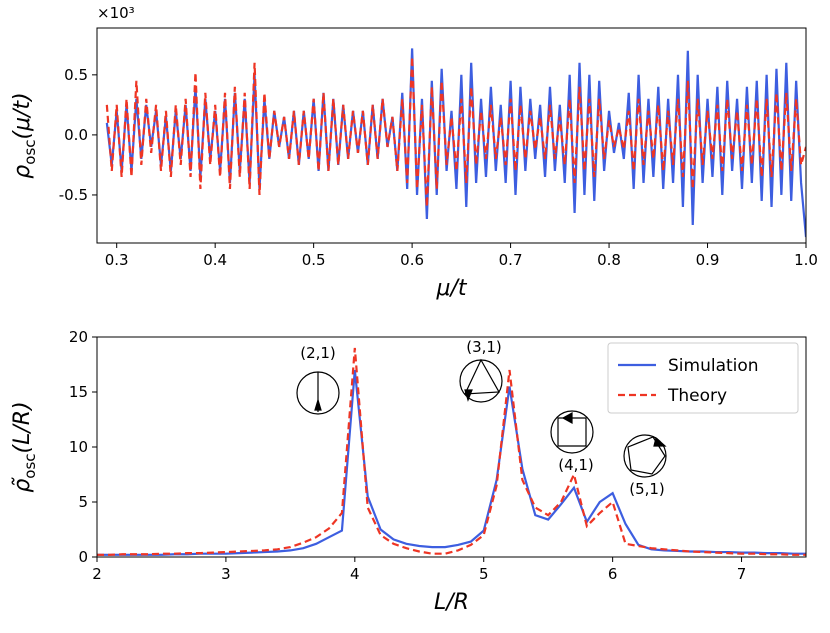 Image resolution: width=830 pixels, height=633 pixels. Describe the element at coordinates (22, 485) in the screenshot. I see `y-axis-label-part: ρ̃` at that location.